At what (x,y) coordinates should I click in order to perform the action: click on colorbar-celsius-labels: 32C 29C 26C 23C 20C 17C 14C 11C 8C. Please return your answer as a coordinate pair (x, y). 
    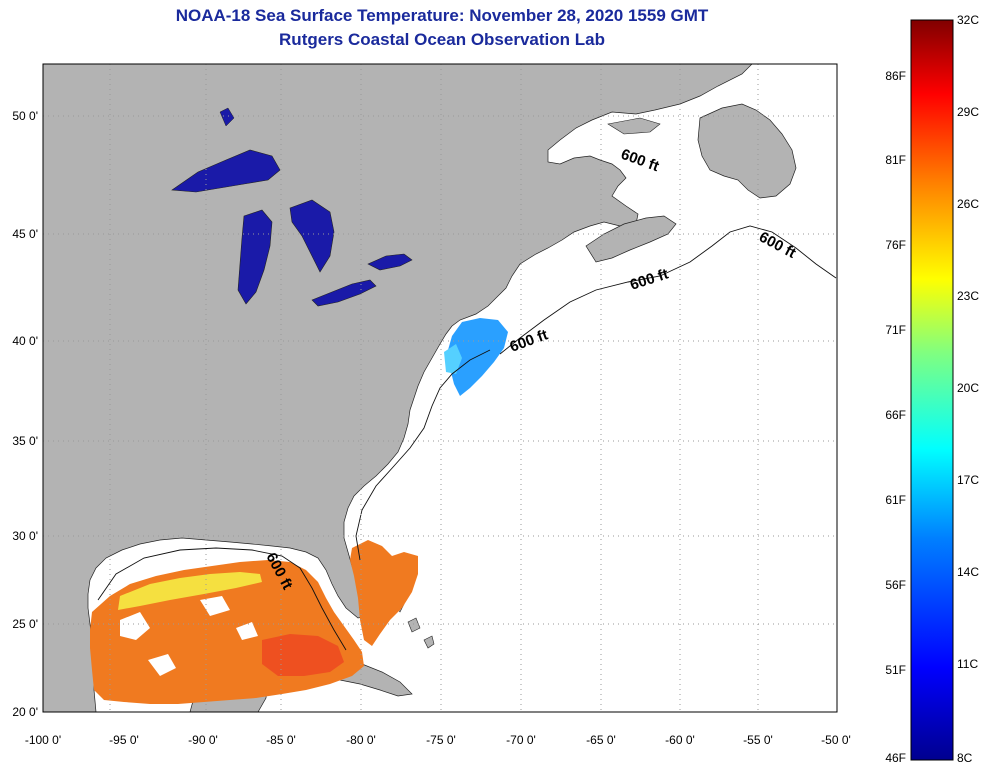
    Looking at the image, I should click on (968, 389).